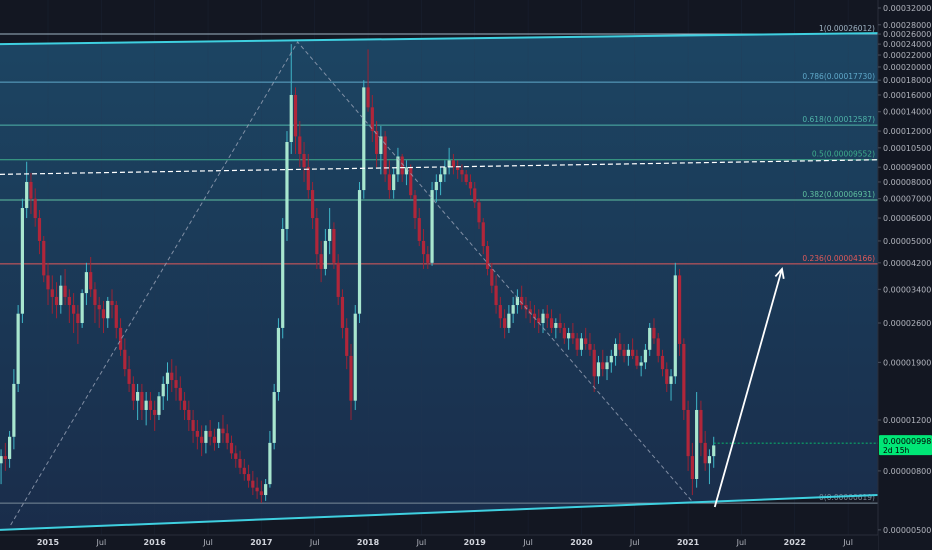 The height and width of the screenshot is (550, 932). I want to click on fib-level-label: 0.786(0.00017730), so click(838, 76).